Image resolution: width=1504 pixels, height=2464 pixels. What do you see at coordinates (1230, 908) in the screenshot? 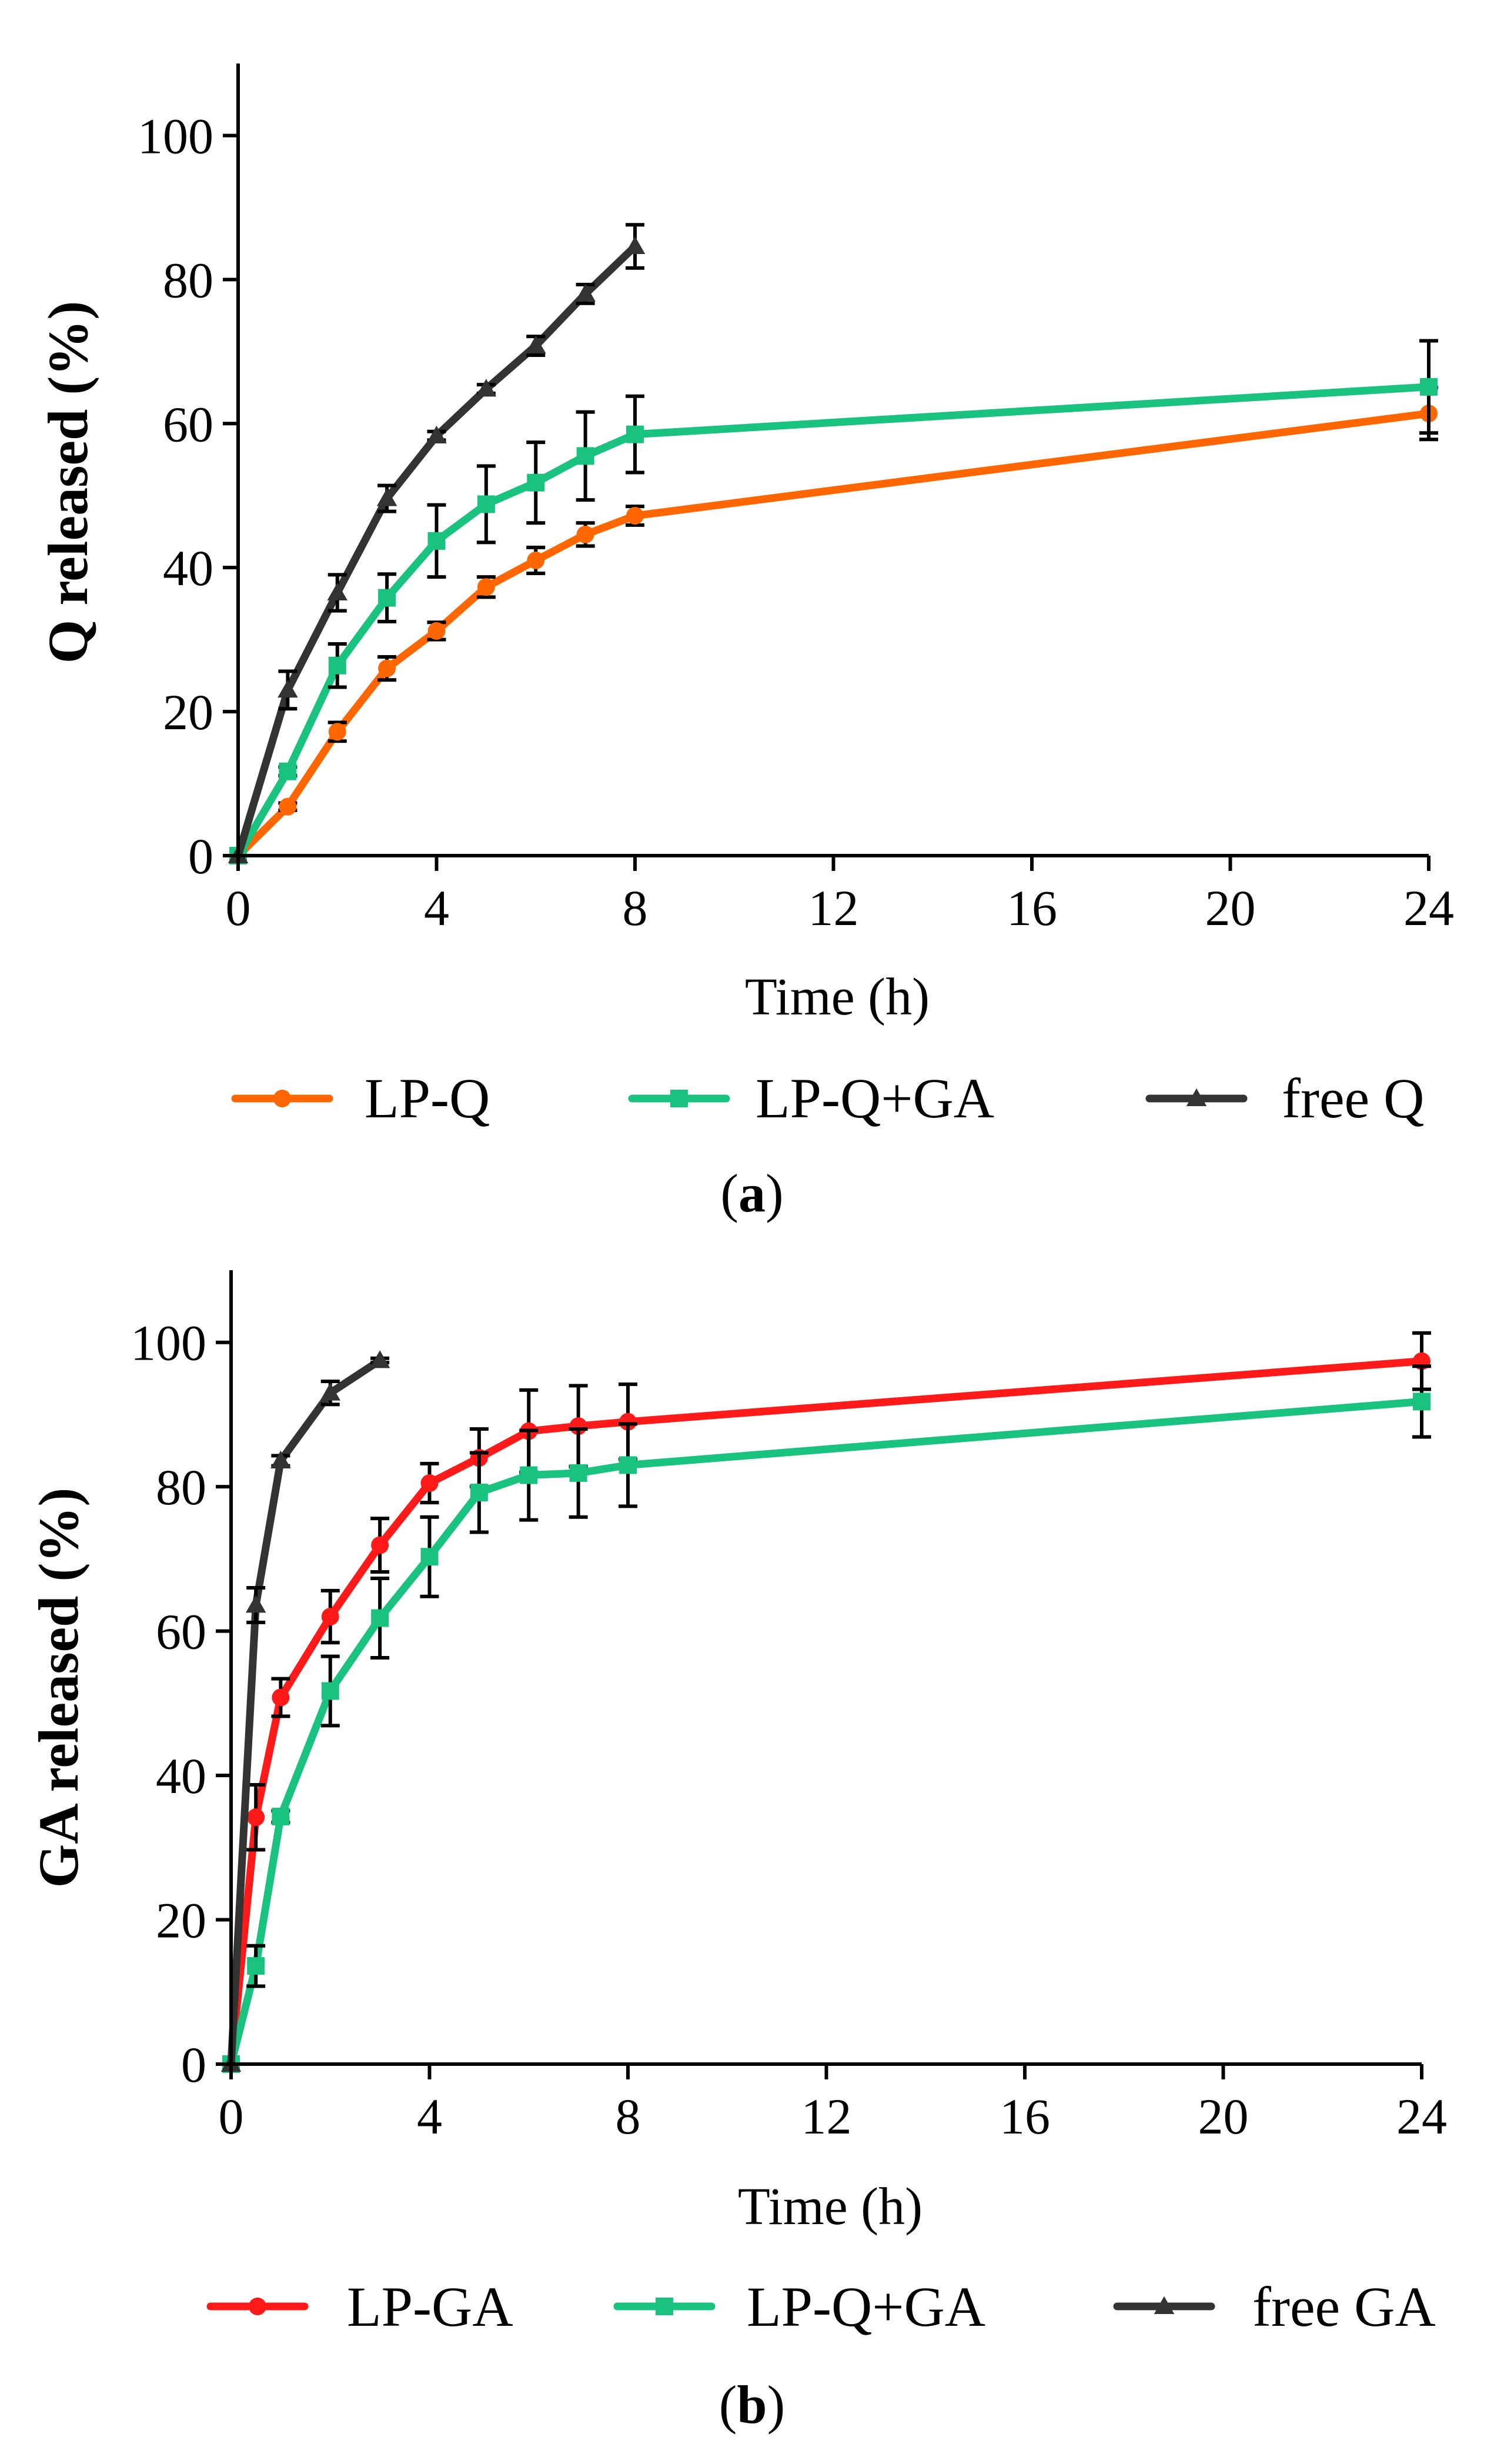
I see `panel-a-x-tick-label: 20` at bounding box center [1230, 908].